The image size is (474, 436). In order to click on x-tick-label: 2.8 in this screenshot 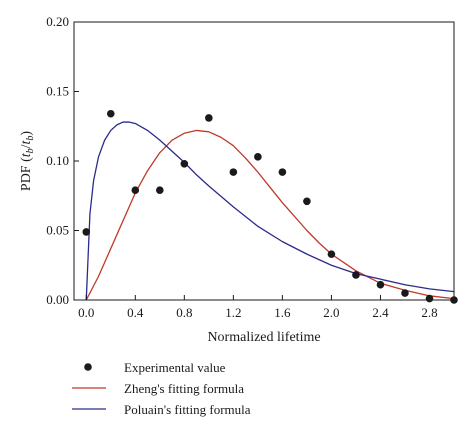, I will do `click(429, 312)`.